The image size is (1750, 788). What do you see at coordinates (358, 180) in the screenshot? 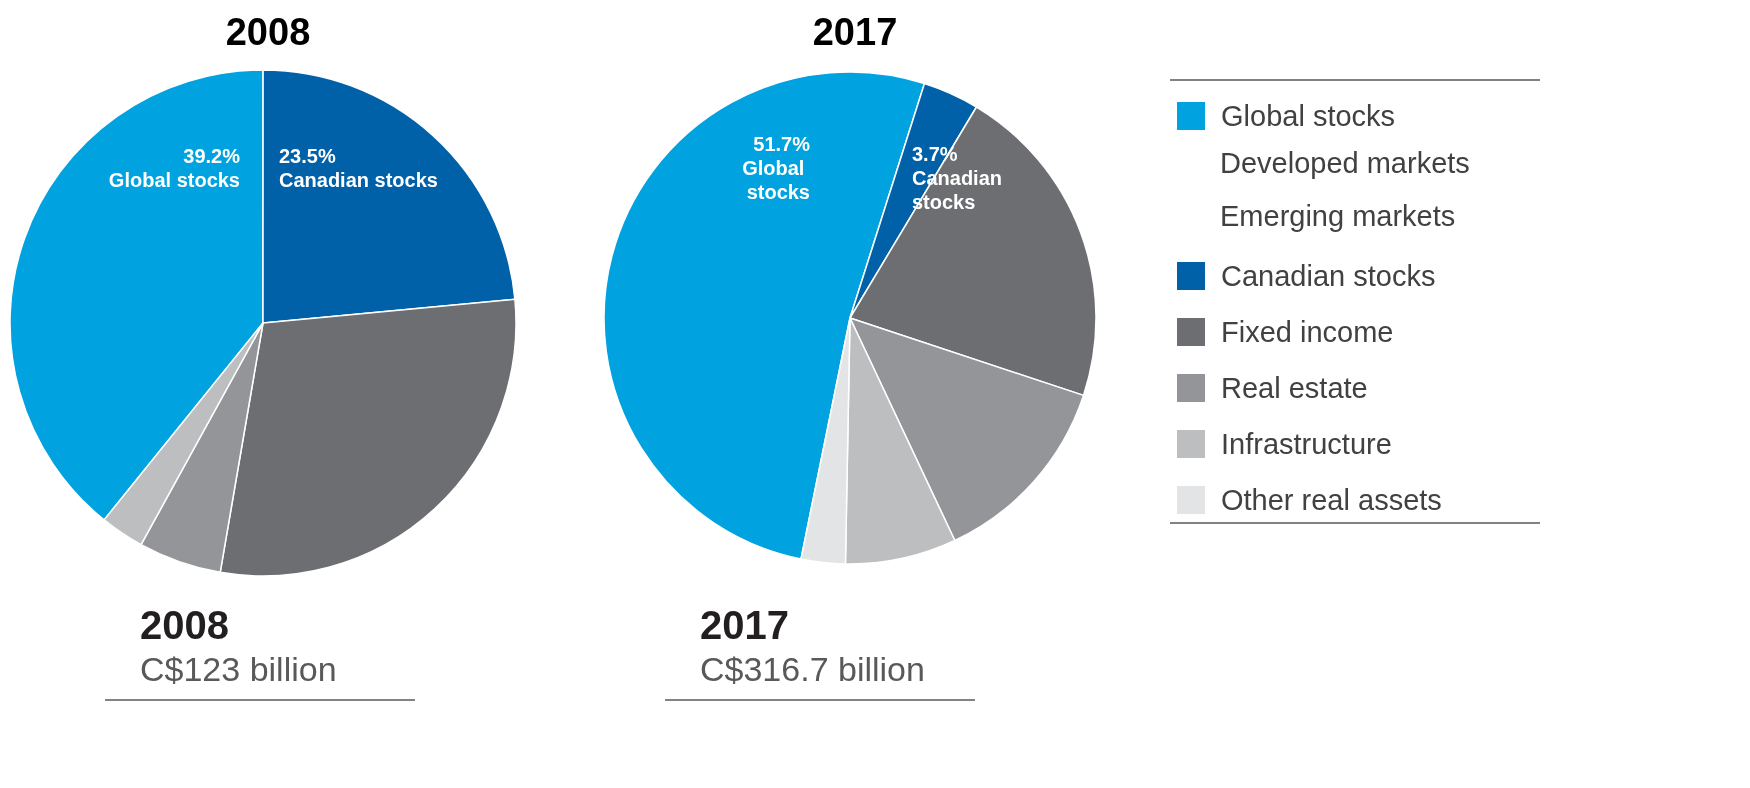
I see `slice-label: Canadian stocks` at bounding box center [358, 180].